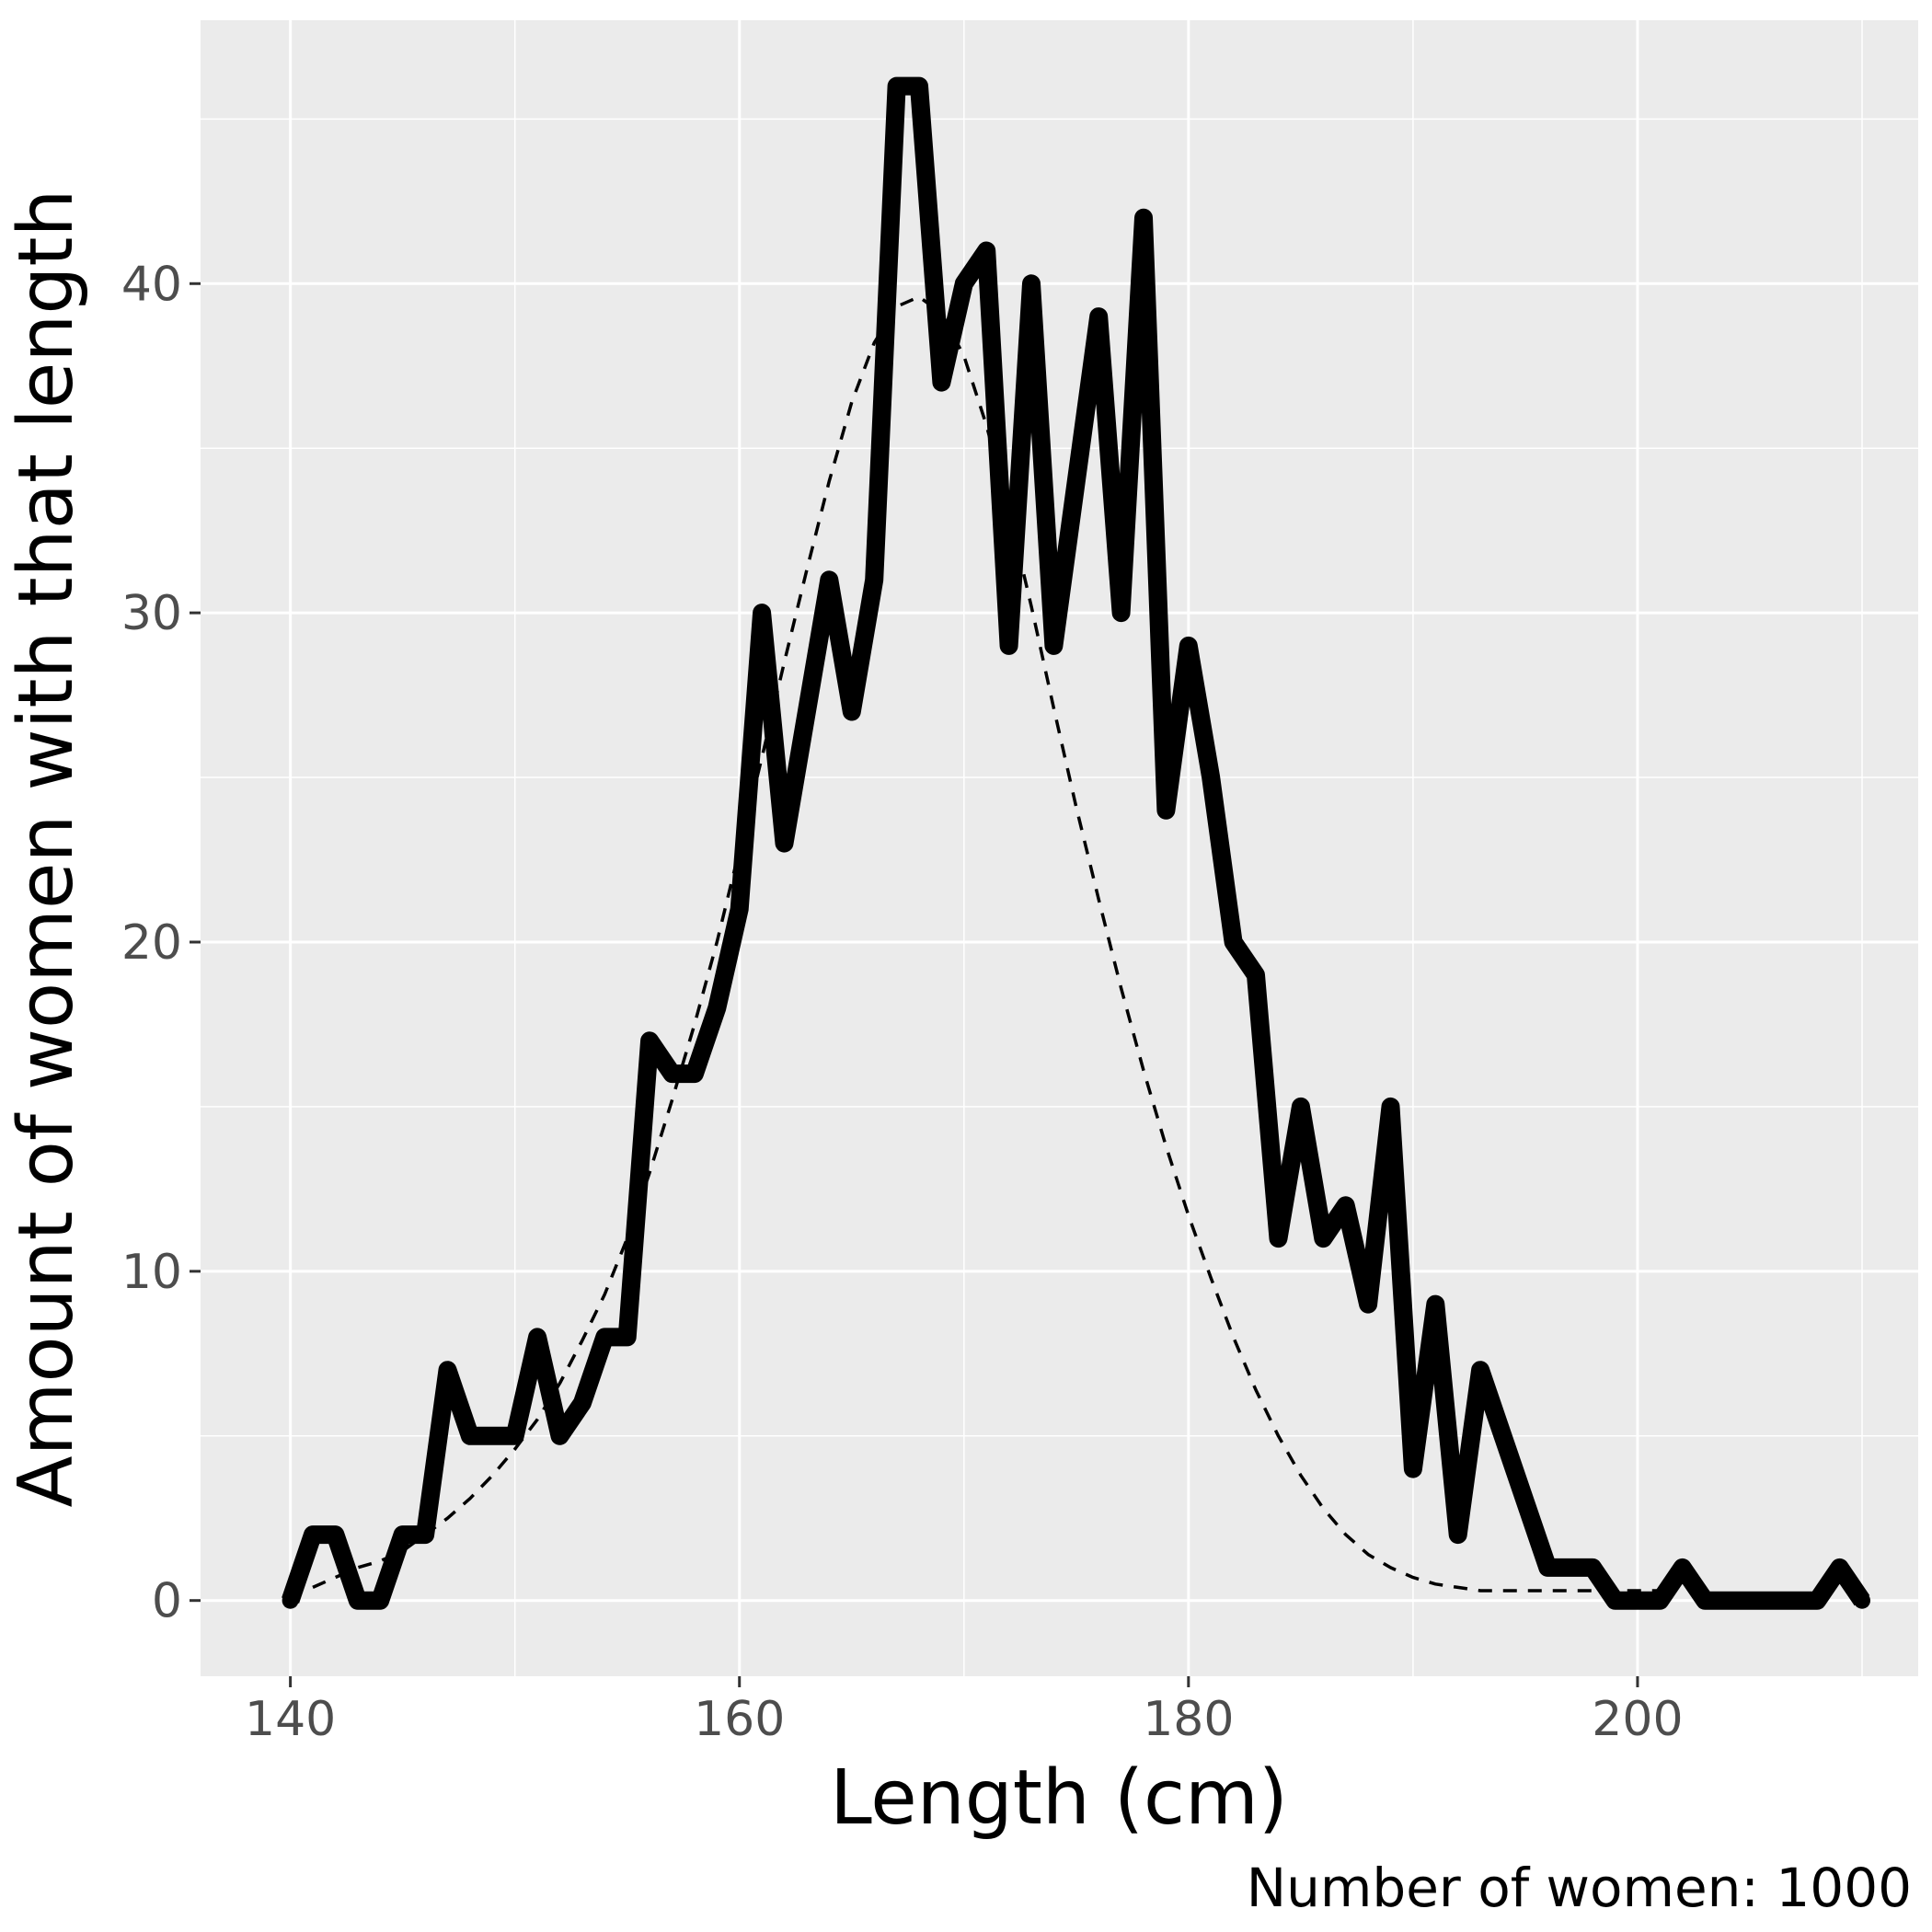 The height and width of the screenshot is (1932, 1932). What do you see at coordinates (46, 849) in the screenshot?
I see `y-axis-title: Amount of women with that length` at bounding box center [46, 849].